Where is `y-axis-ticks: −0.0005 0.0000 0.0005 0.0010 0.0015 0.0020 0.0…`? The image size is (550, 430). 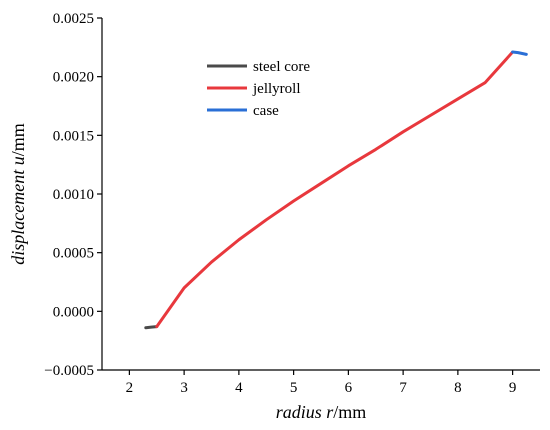
y-axis-ticks: −0.0005 0.0000 0.0005 0.0010 0.0015 0.0020 0.0… is located at coordinates (73, 195).